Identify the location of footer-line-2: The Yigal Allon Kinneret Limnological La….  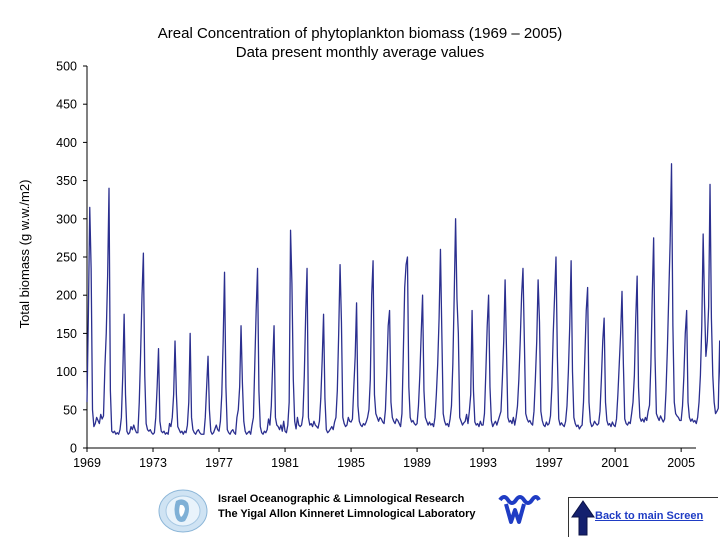
(347, 514).